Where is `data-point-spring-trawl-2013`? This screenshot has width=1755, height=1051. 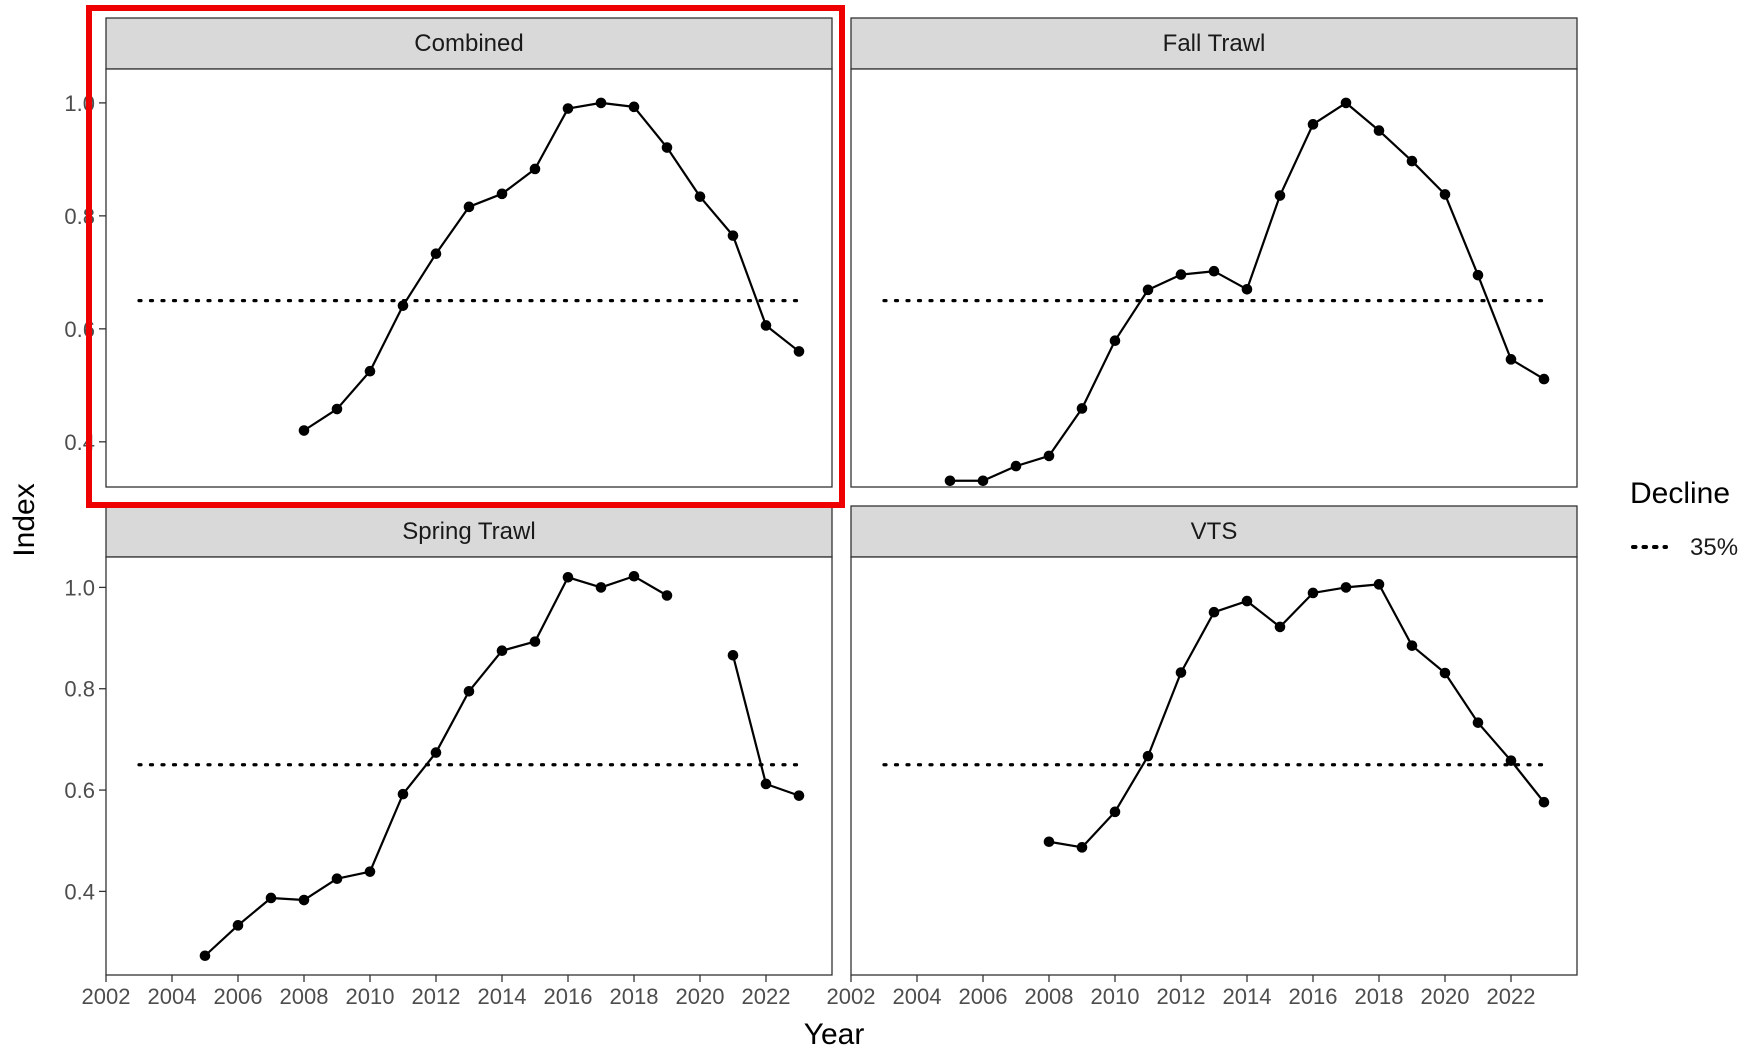
data-point-spring-trawl-2013 is located at coordinates (469, 691).